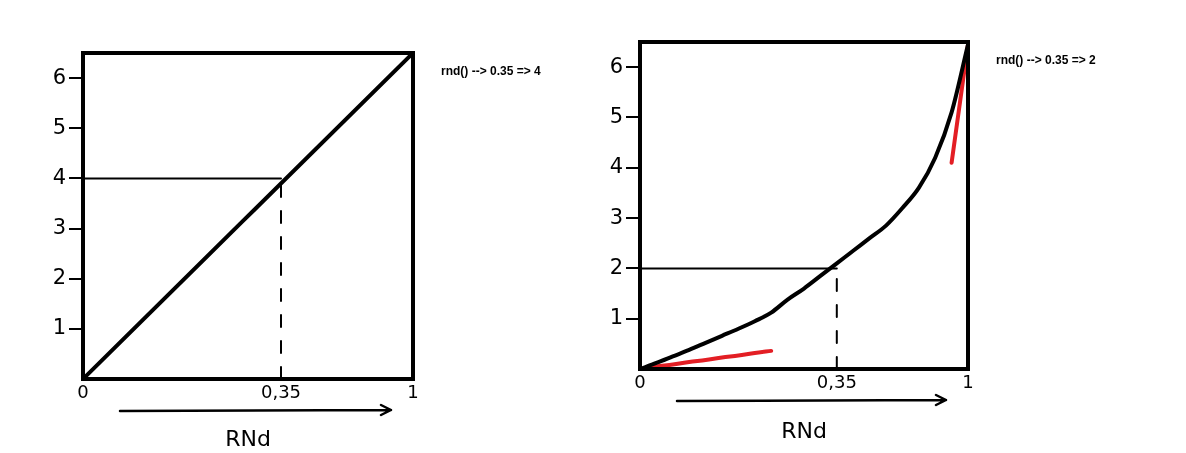  Describe the element at coordinates (491, 71) in the screenshot. I see `text: rnd() --> 0.35 => 4` at that location.